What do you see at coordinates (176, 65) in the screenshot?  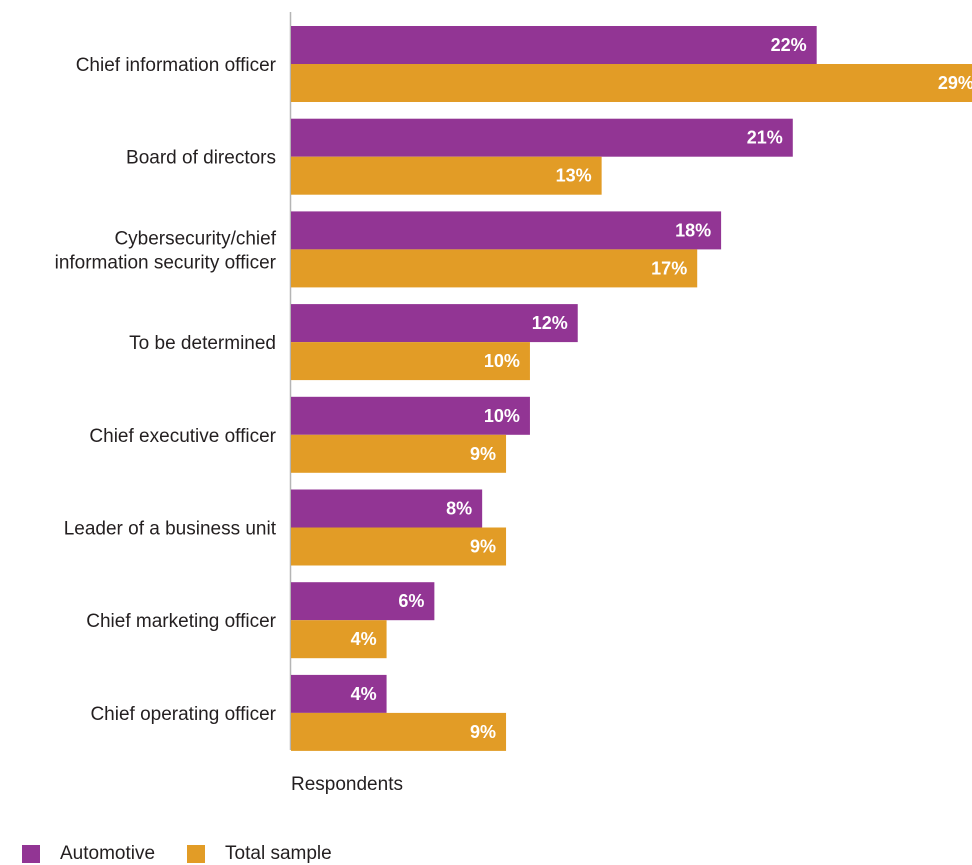 I see `category-label: Chief information officer` at bounding box center [176, 65].